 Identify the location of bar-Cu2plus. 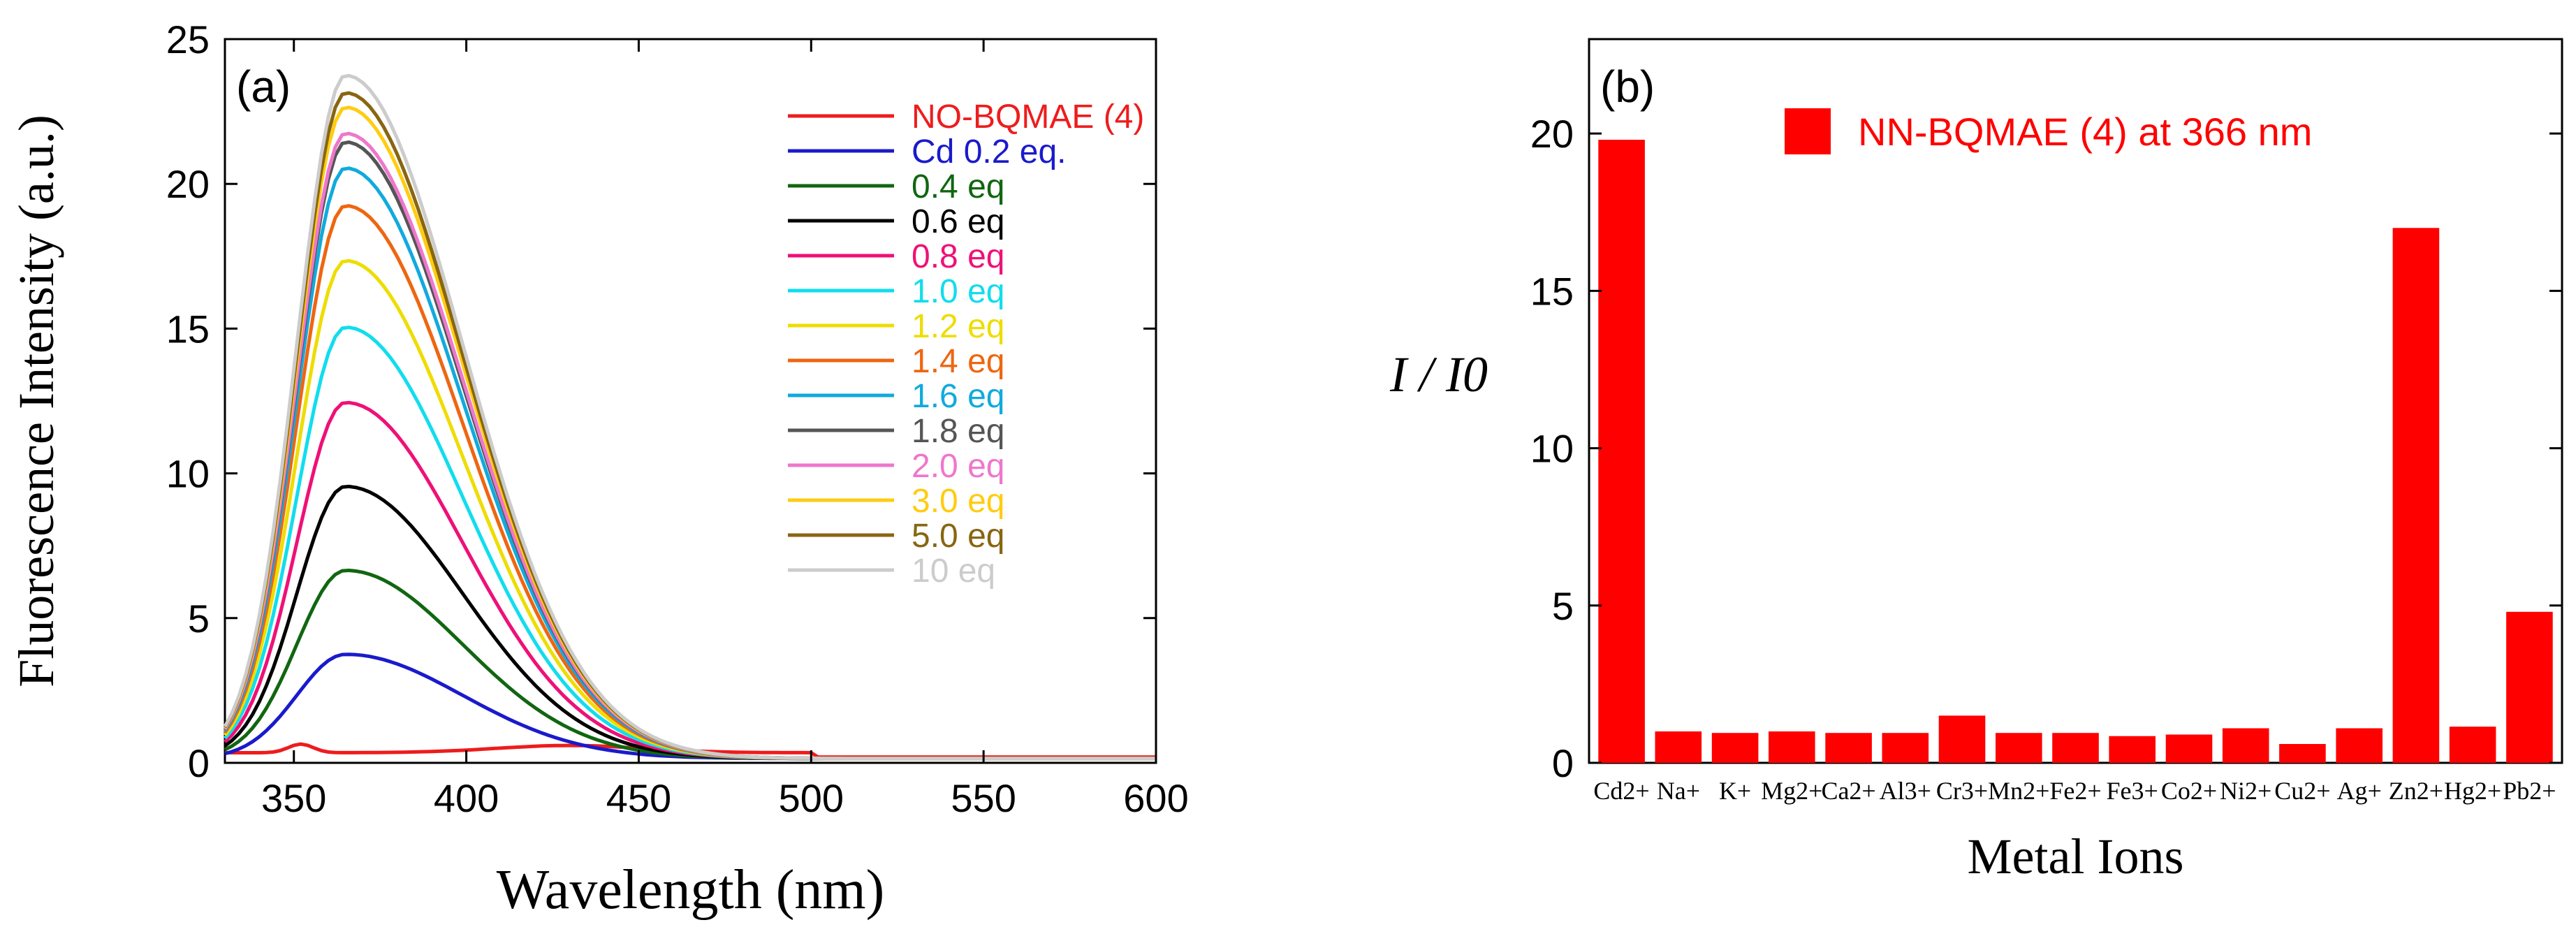
(2302, 753).